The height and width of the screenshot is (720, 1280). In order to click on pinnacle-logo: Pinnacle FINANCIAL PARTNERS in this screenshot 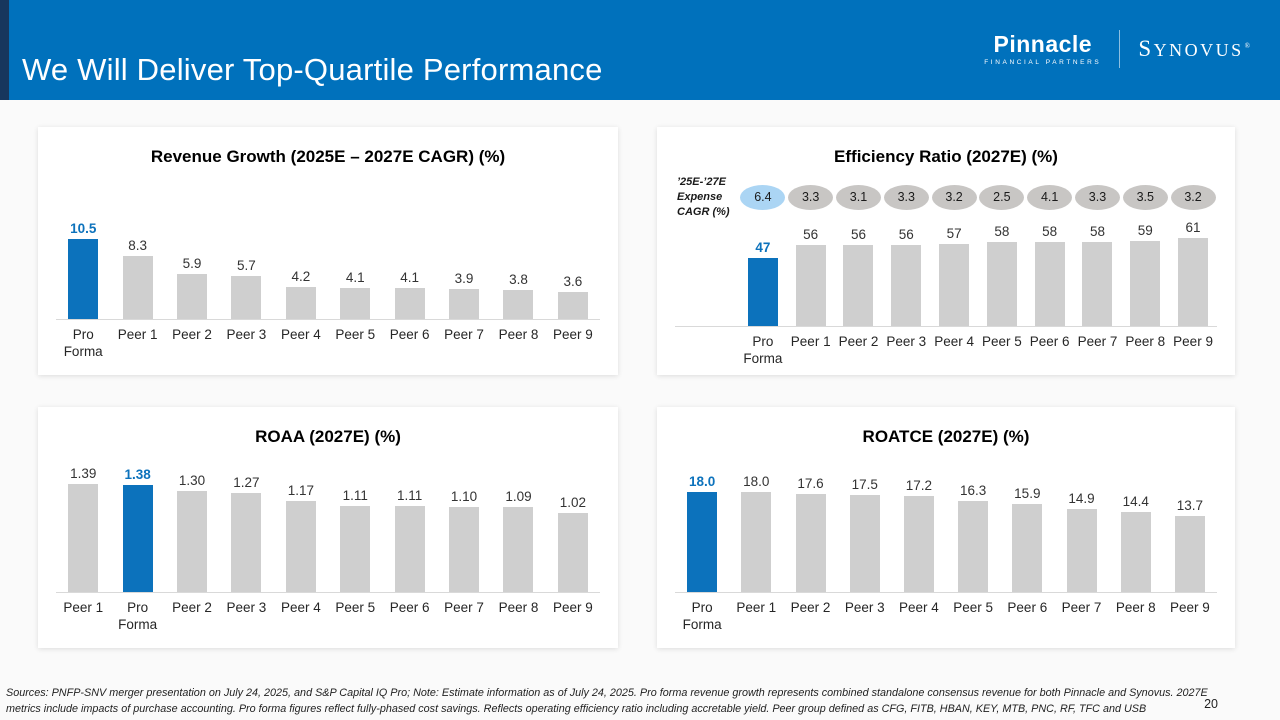, I will do `click(1043, 48)`.